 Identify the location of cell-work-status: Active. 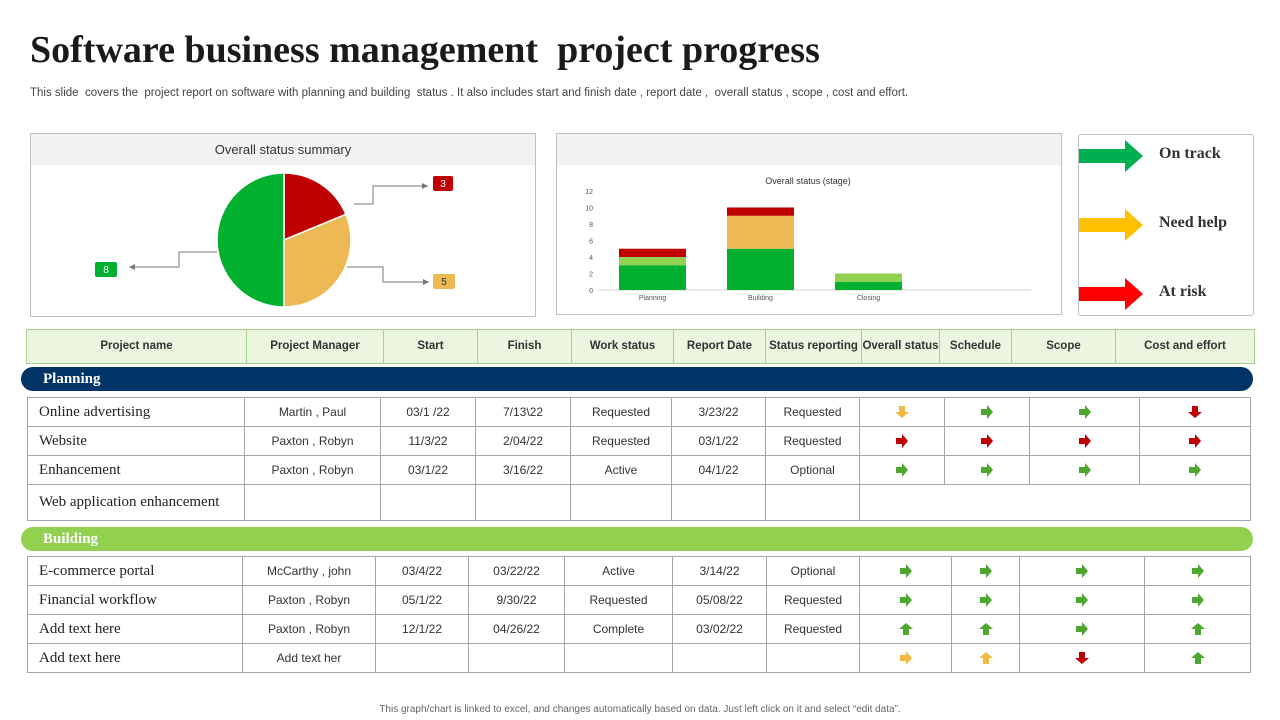
(618, 571).